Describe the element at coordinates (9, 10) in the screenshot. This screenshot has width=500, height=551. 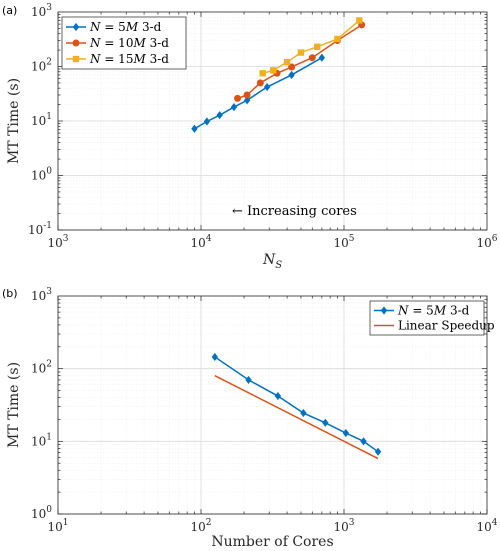
I see `panel-label: (a)` at that location.